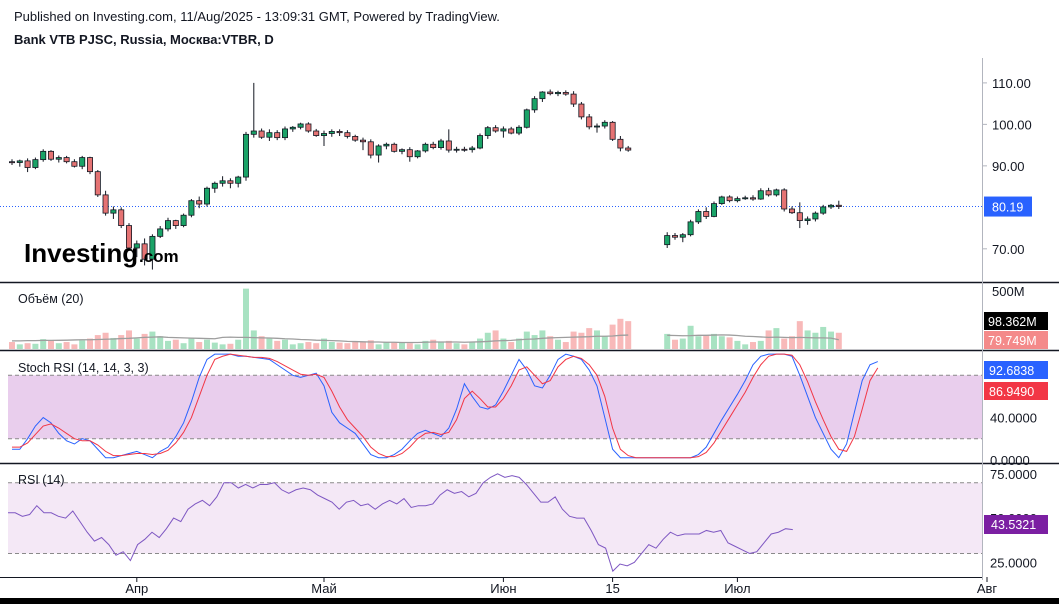 The height and width of the screenshot is (604, 1059). I want to click on rsi-line, so click(400, 523).